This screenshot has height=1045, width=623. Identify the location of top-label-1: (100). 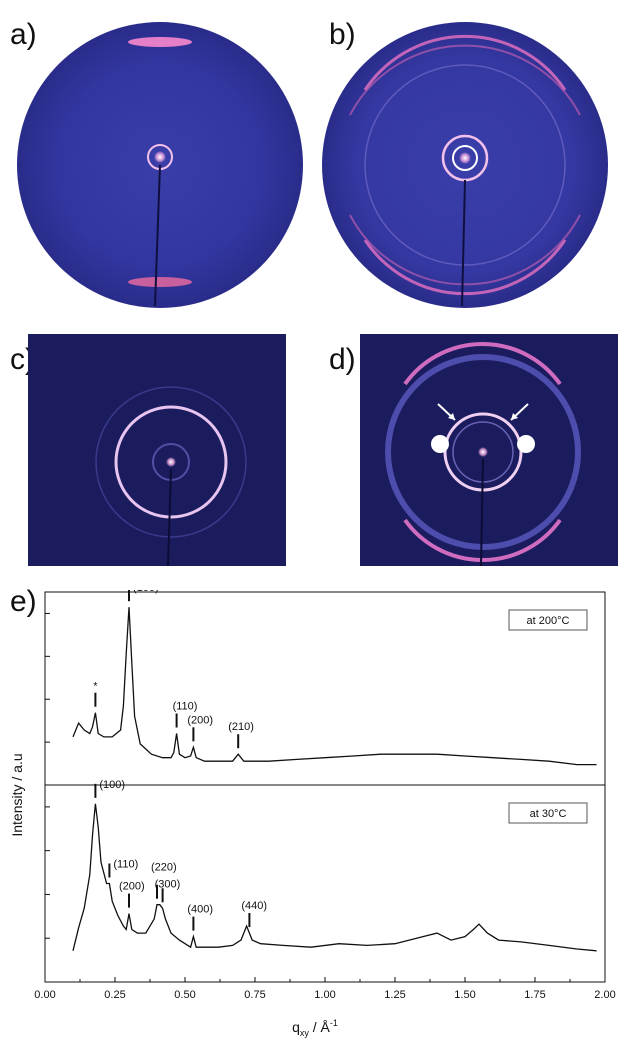
(146, 592).